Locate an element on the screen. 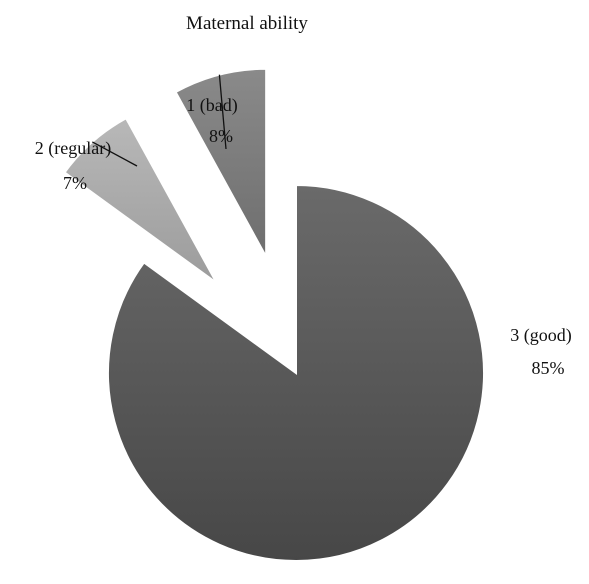  slice-label-regular-name: 2 (regular) is located at coordinates (73, 148).